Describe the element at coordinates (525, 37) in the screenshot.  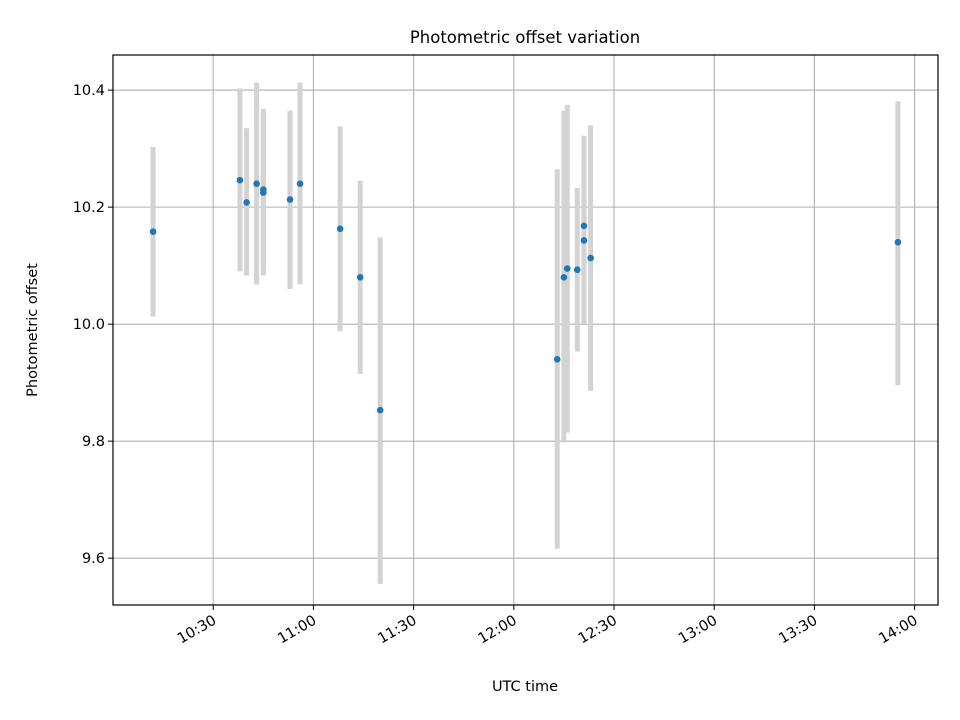
I see `chart-title: Photometric offset variation` at that location.